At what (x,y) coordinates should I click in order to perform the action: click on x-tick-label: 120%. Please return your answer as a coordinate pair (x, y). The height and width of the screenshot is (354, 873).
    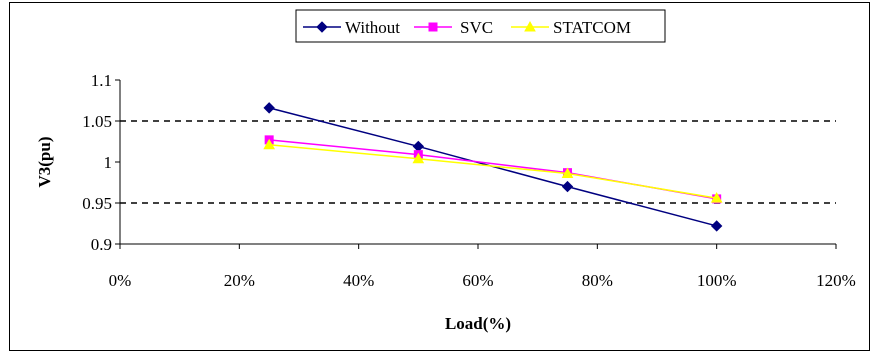
    Looking at the image, I should click on (836, 280).